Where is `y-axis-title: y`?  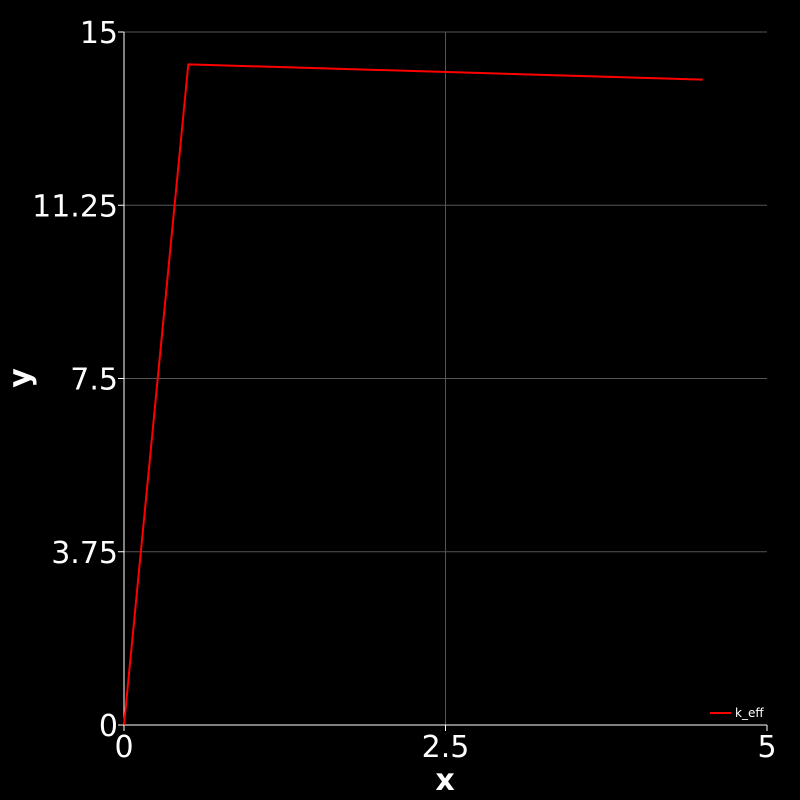
y-axis-title: y is located at coordinates (20, 378).